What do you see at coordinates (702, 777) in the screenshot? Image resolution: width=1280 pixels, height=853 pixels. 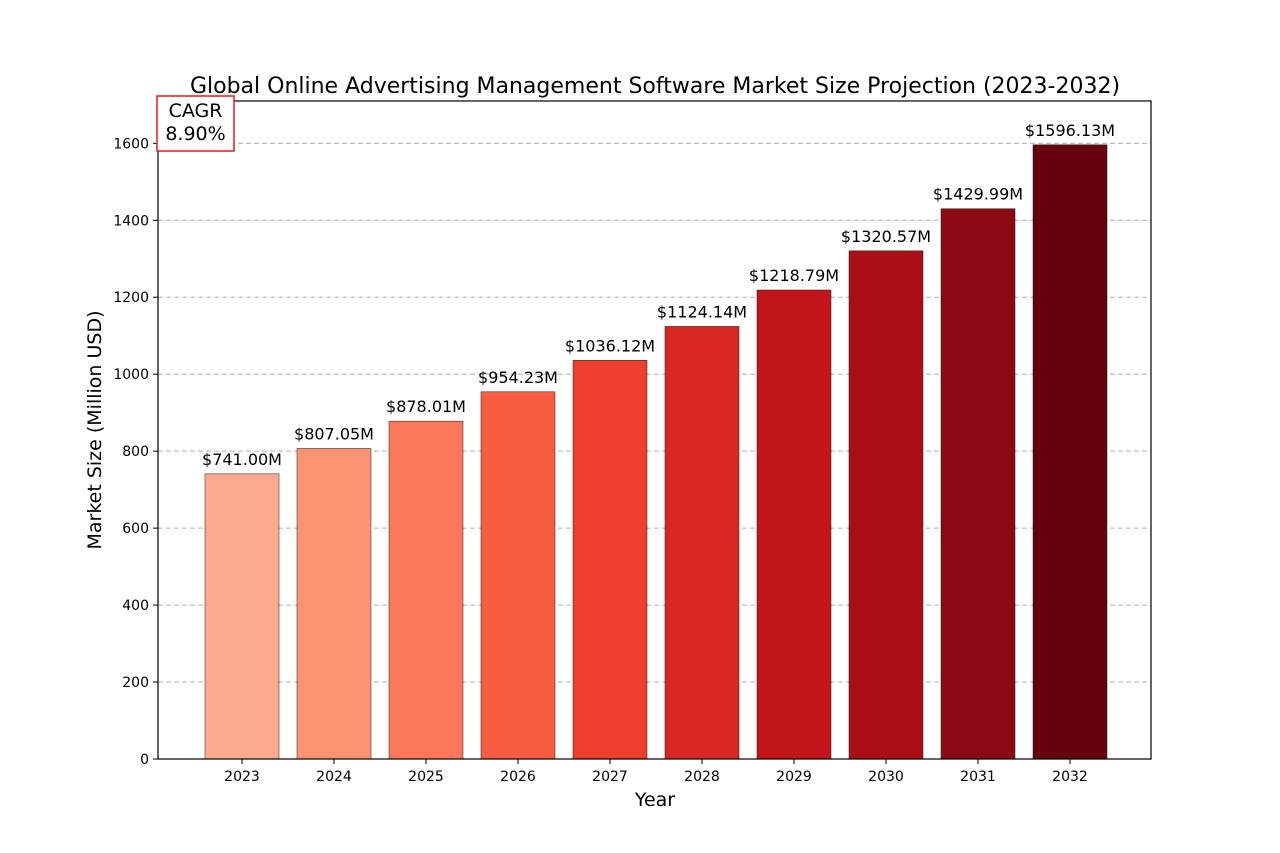 I see `x-tick-label-2028: 2028` at bounding box center [702, 777].